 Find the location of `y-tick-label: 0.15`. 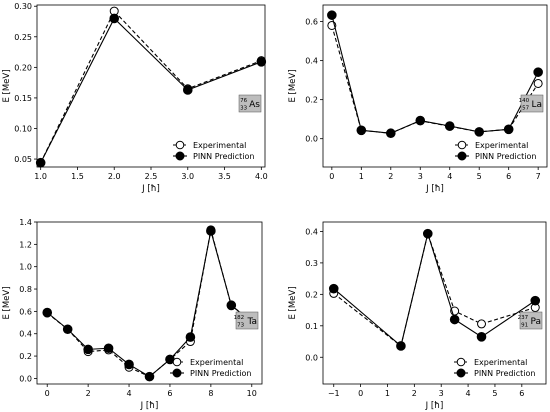

y-tick-label: 0.15 is located at coordinates (23, 98).